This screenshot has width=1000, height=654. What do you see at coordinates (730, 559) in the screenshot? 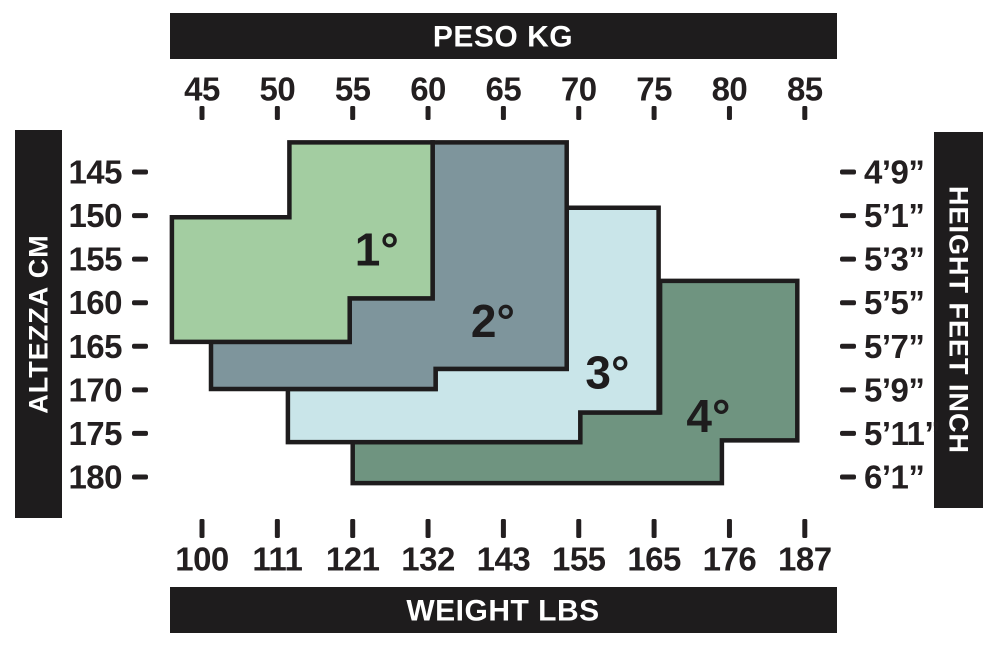
I see `bottom-axis-tick-label: 176` at bounding box center [730, 559].